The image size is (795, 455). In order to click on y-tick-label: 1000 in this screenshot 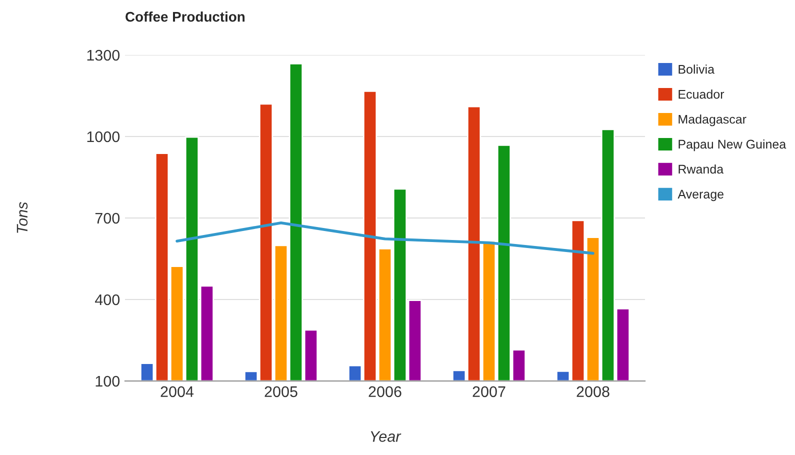, I will do `click(103, 136)`.